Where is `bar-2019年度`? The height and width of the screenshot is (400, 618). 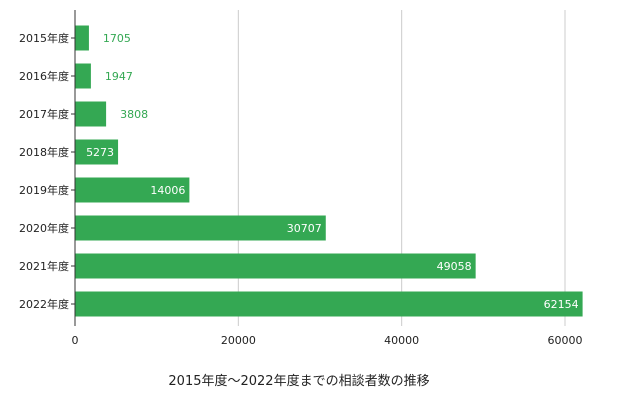 bar-2019年度 is located at coordinates (132, 190).